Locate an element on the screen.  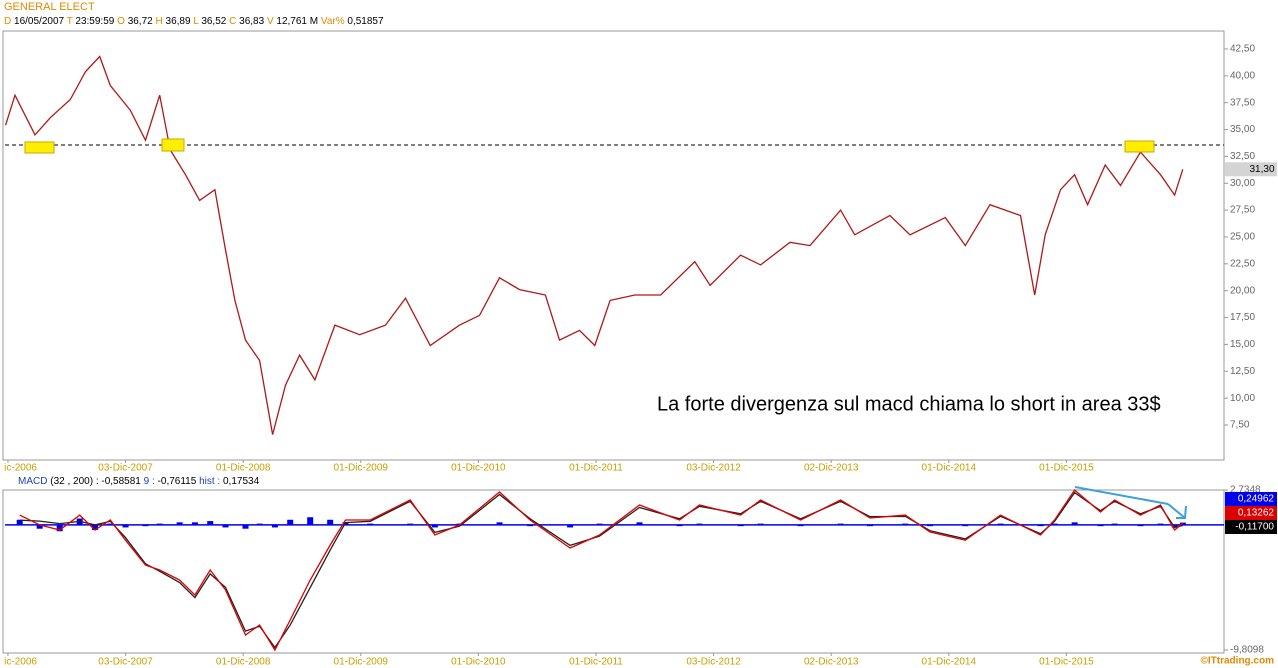
watermark: ©ITtrading.com is located at coordinates (1238, 661).